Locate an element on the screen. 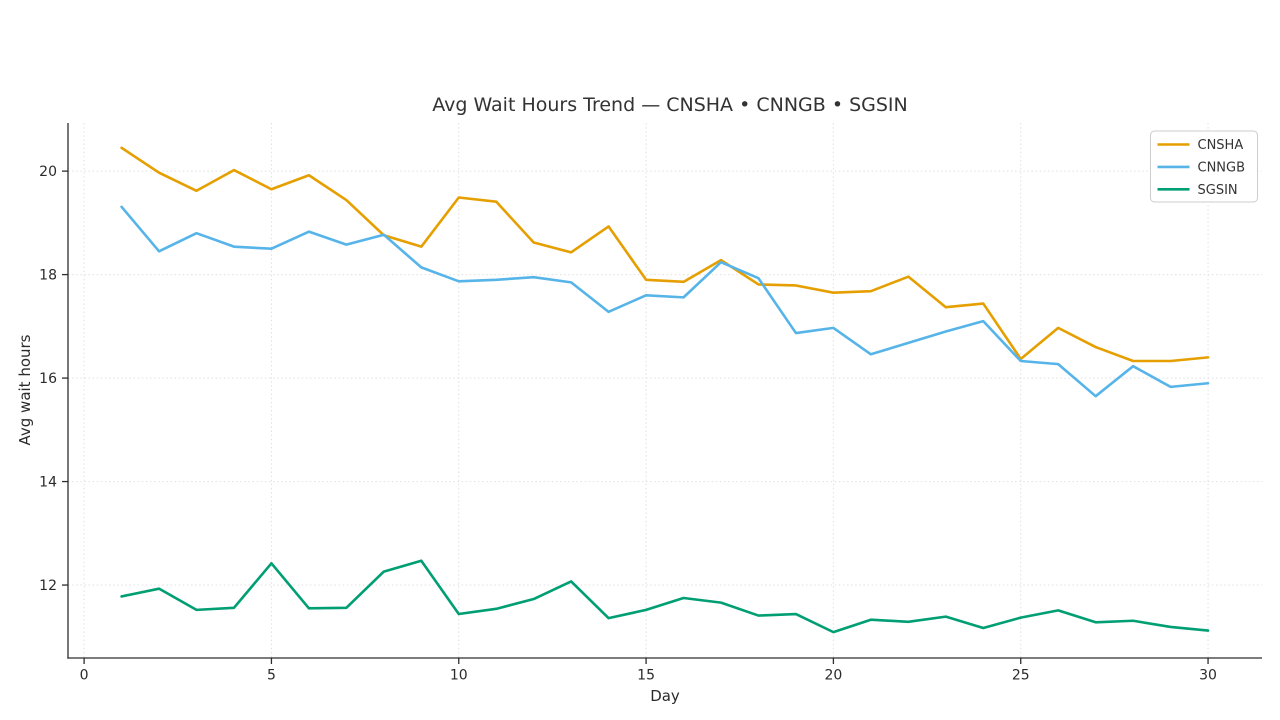 The width and height of the screenshot is (1280, 720). x-tick-label: 25 is located at coordinates (1021, 676).